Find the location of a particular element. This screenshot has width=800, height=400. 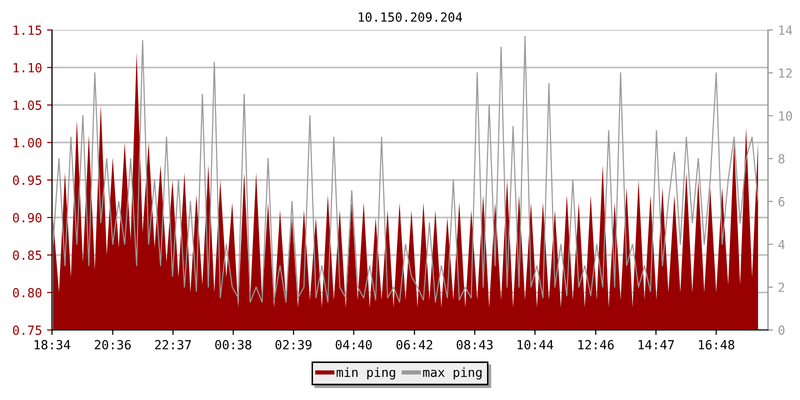

y-tick-label: 0.95 is located at coordinates (27, 180).